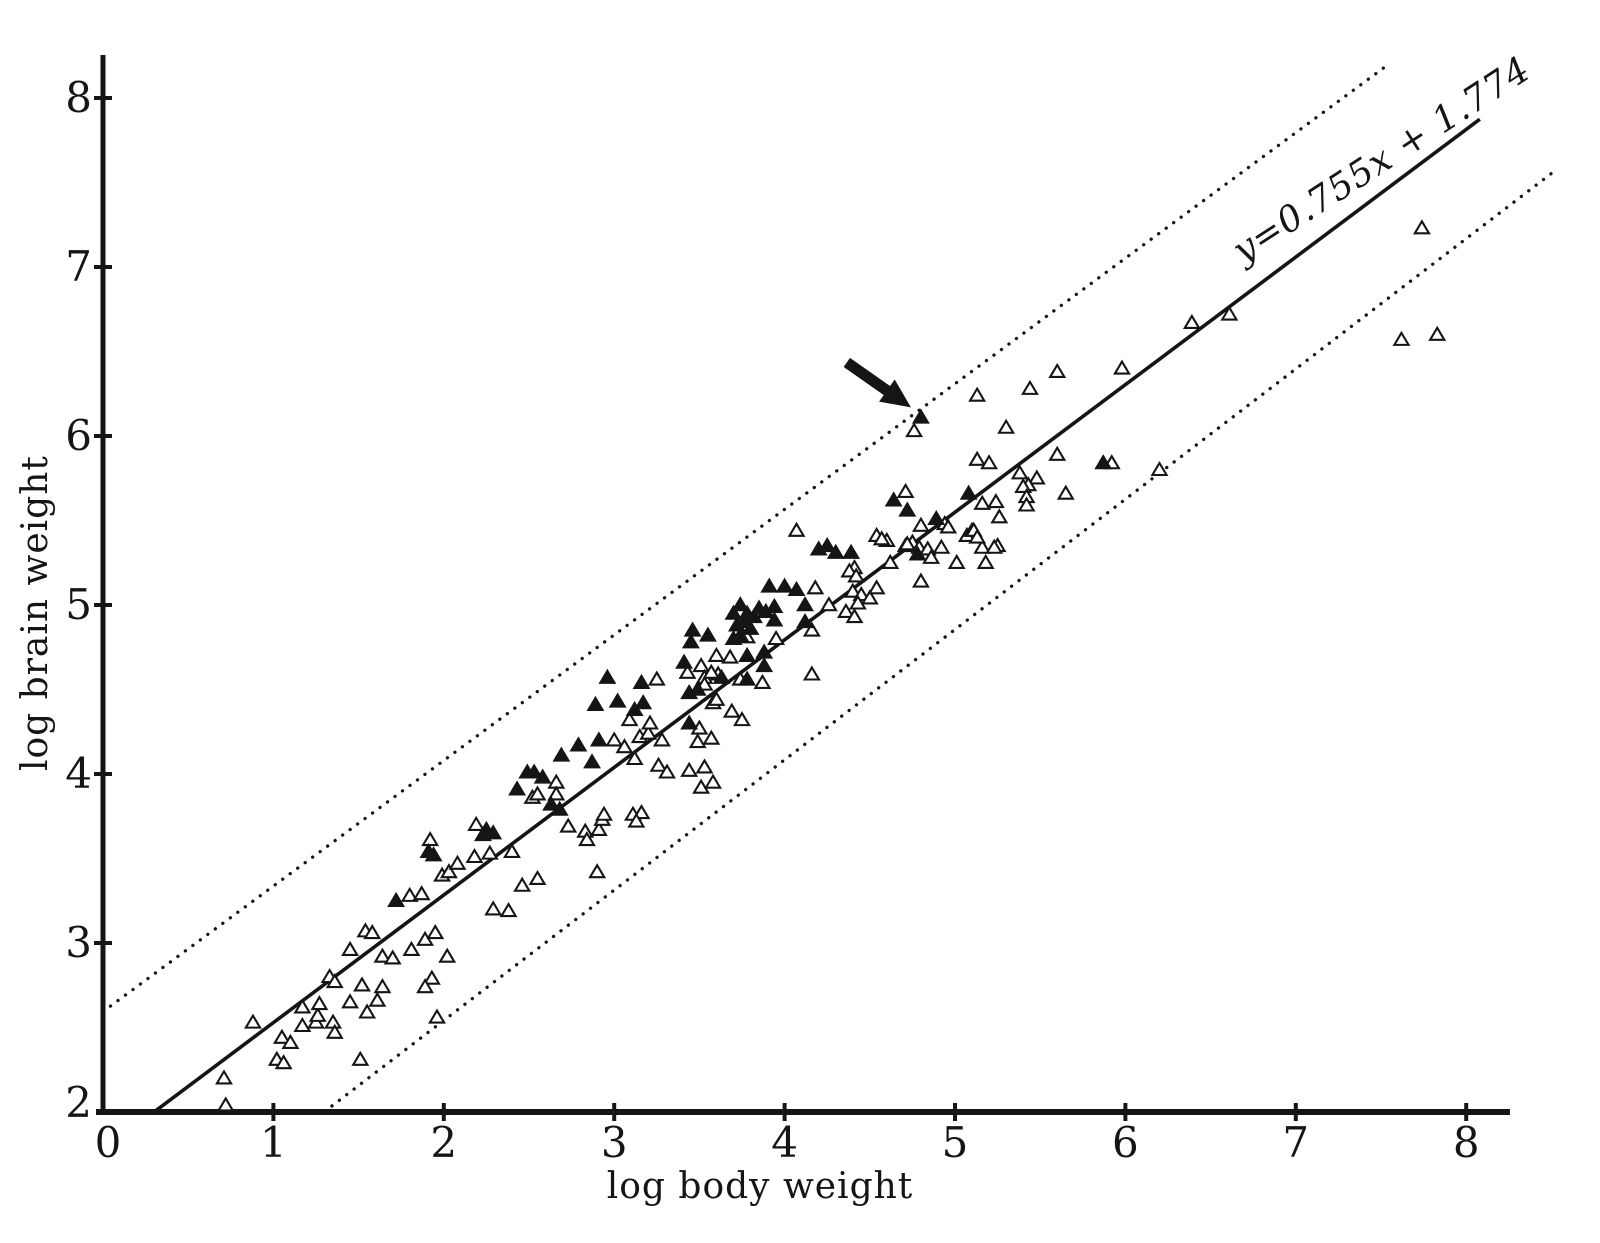 Image resolution: width=1600 pixels, height=1243 pixels. What do you see at coordinates (78, 1102) in the screenshot?
I see `y-tick-label-2: 2` at bounding box center [78, 1102].